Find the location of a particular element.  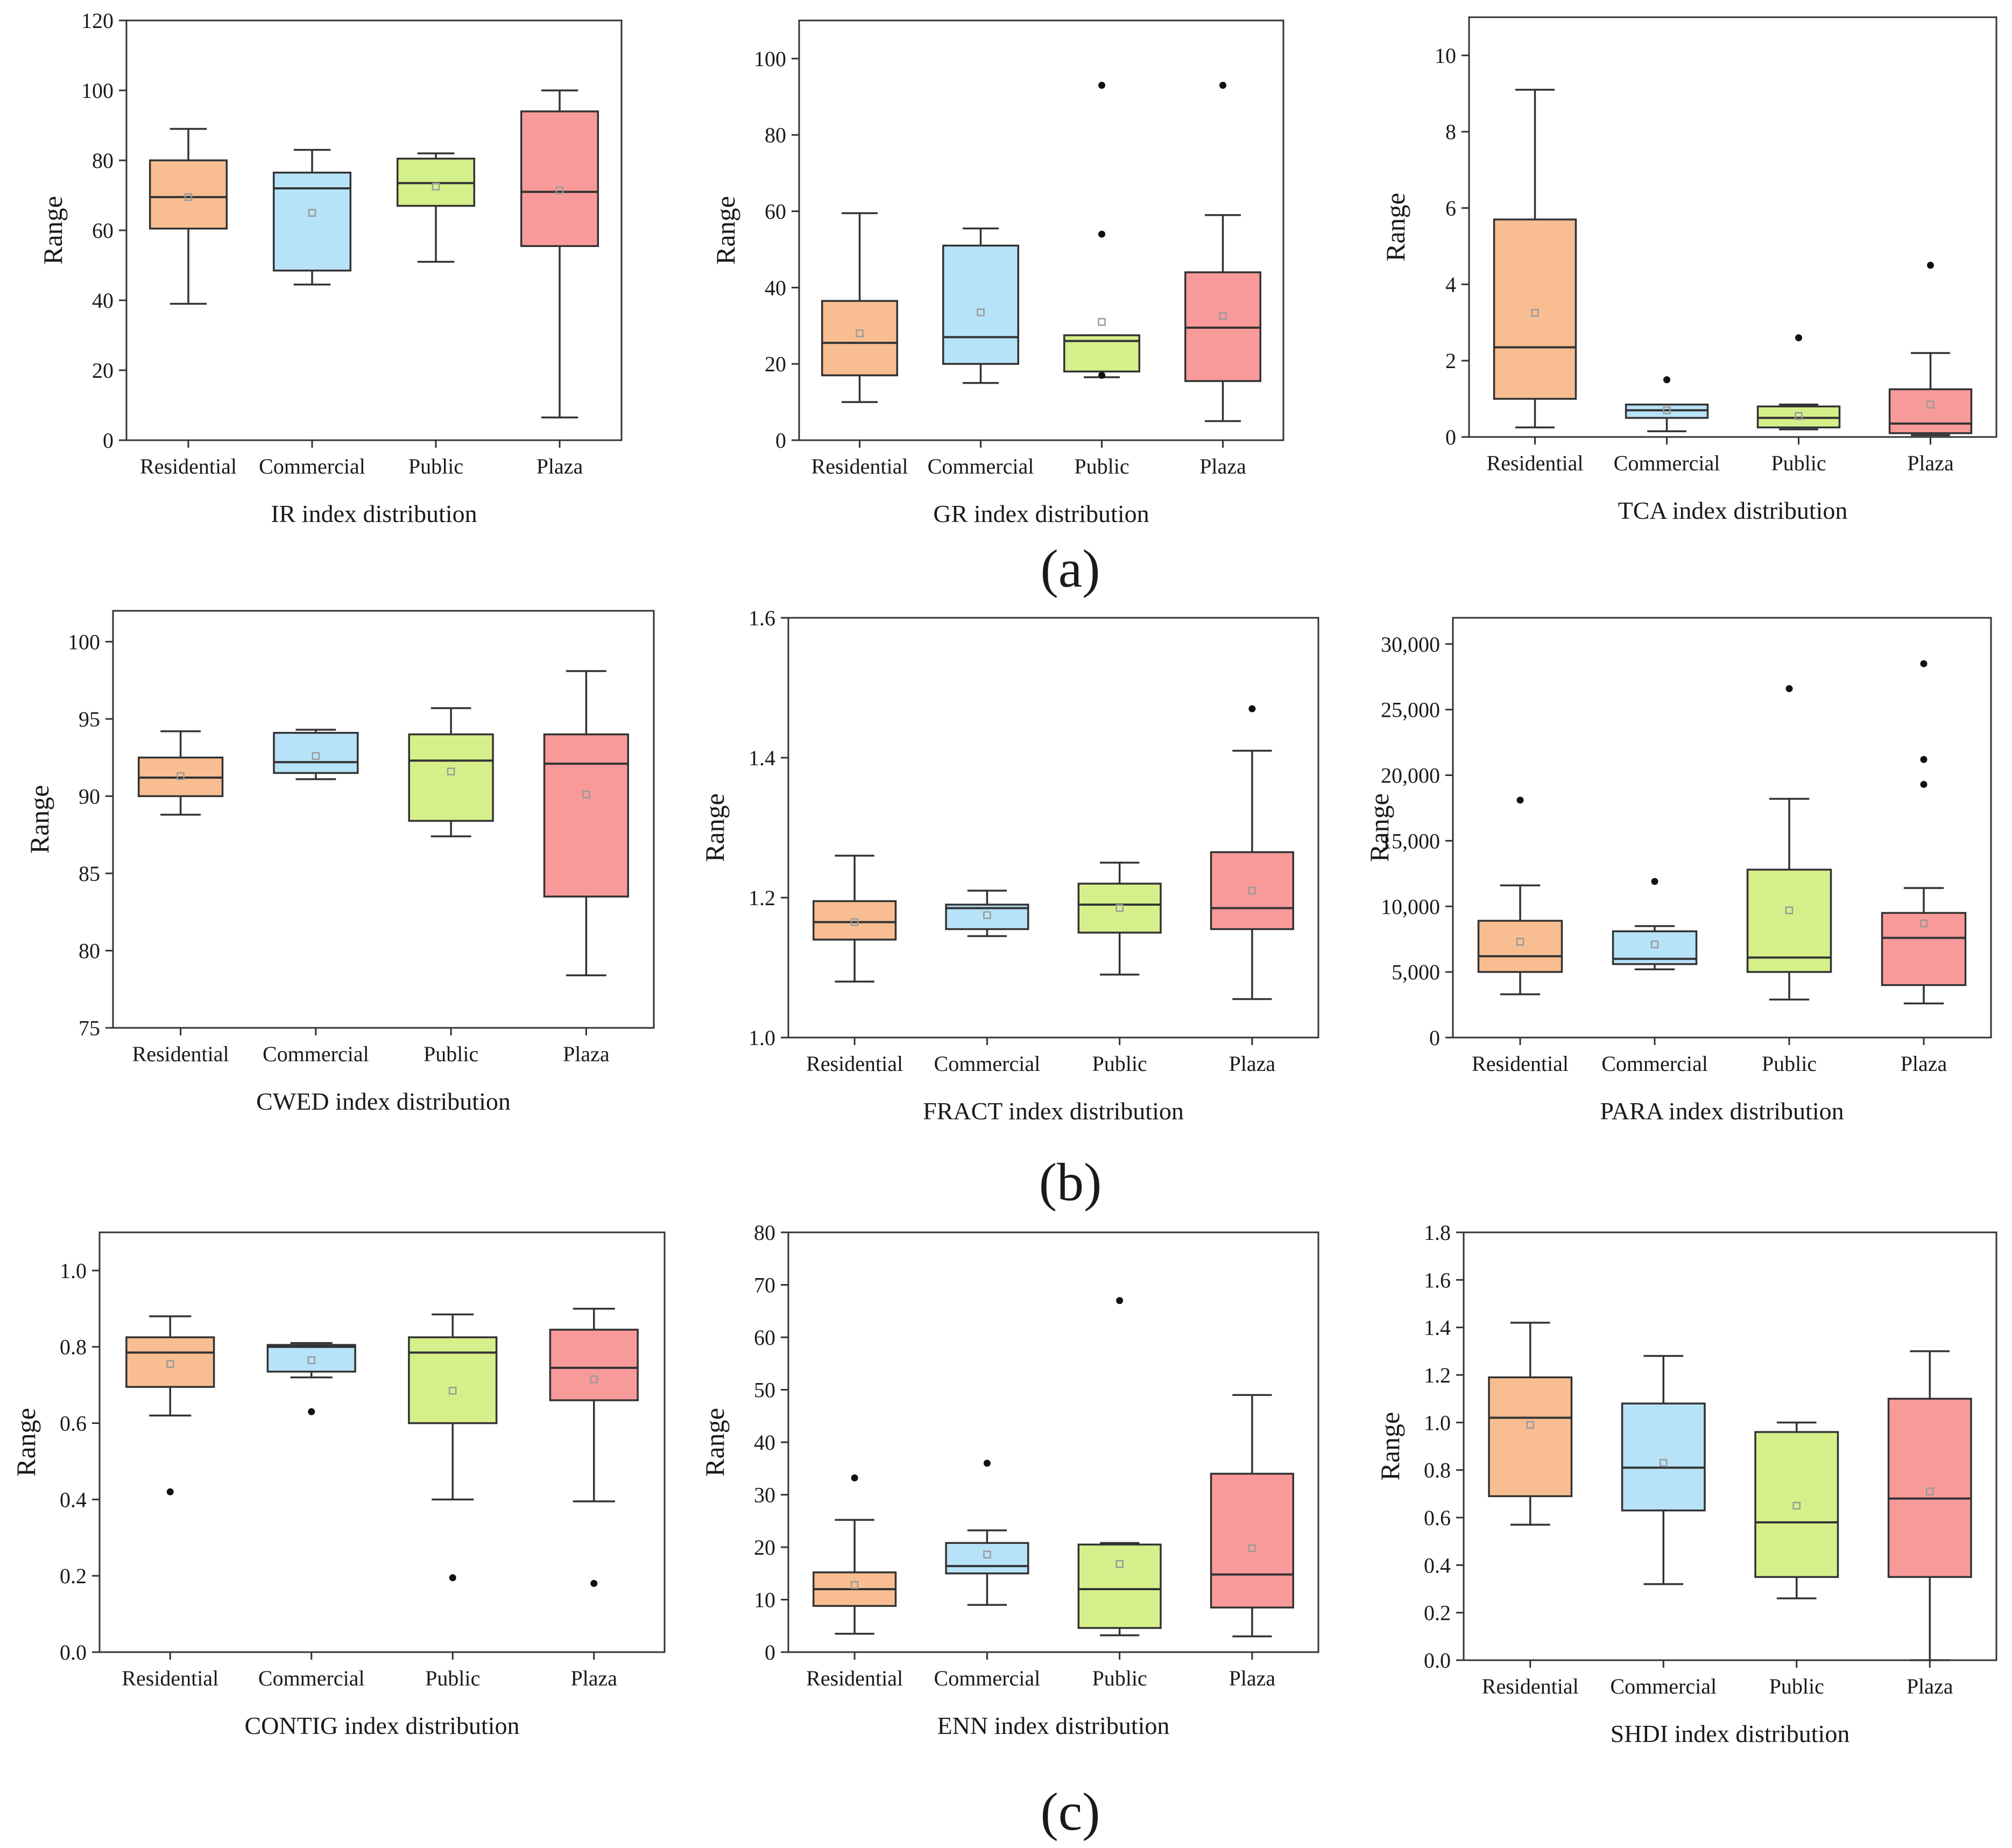

chart-caption: CWED index distribution is located at coordinates (383, 1101).